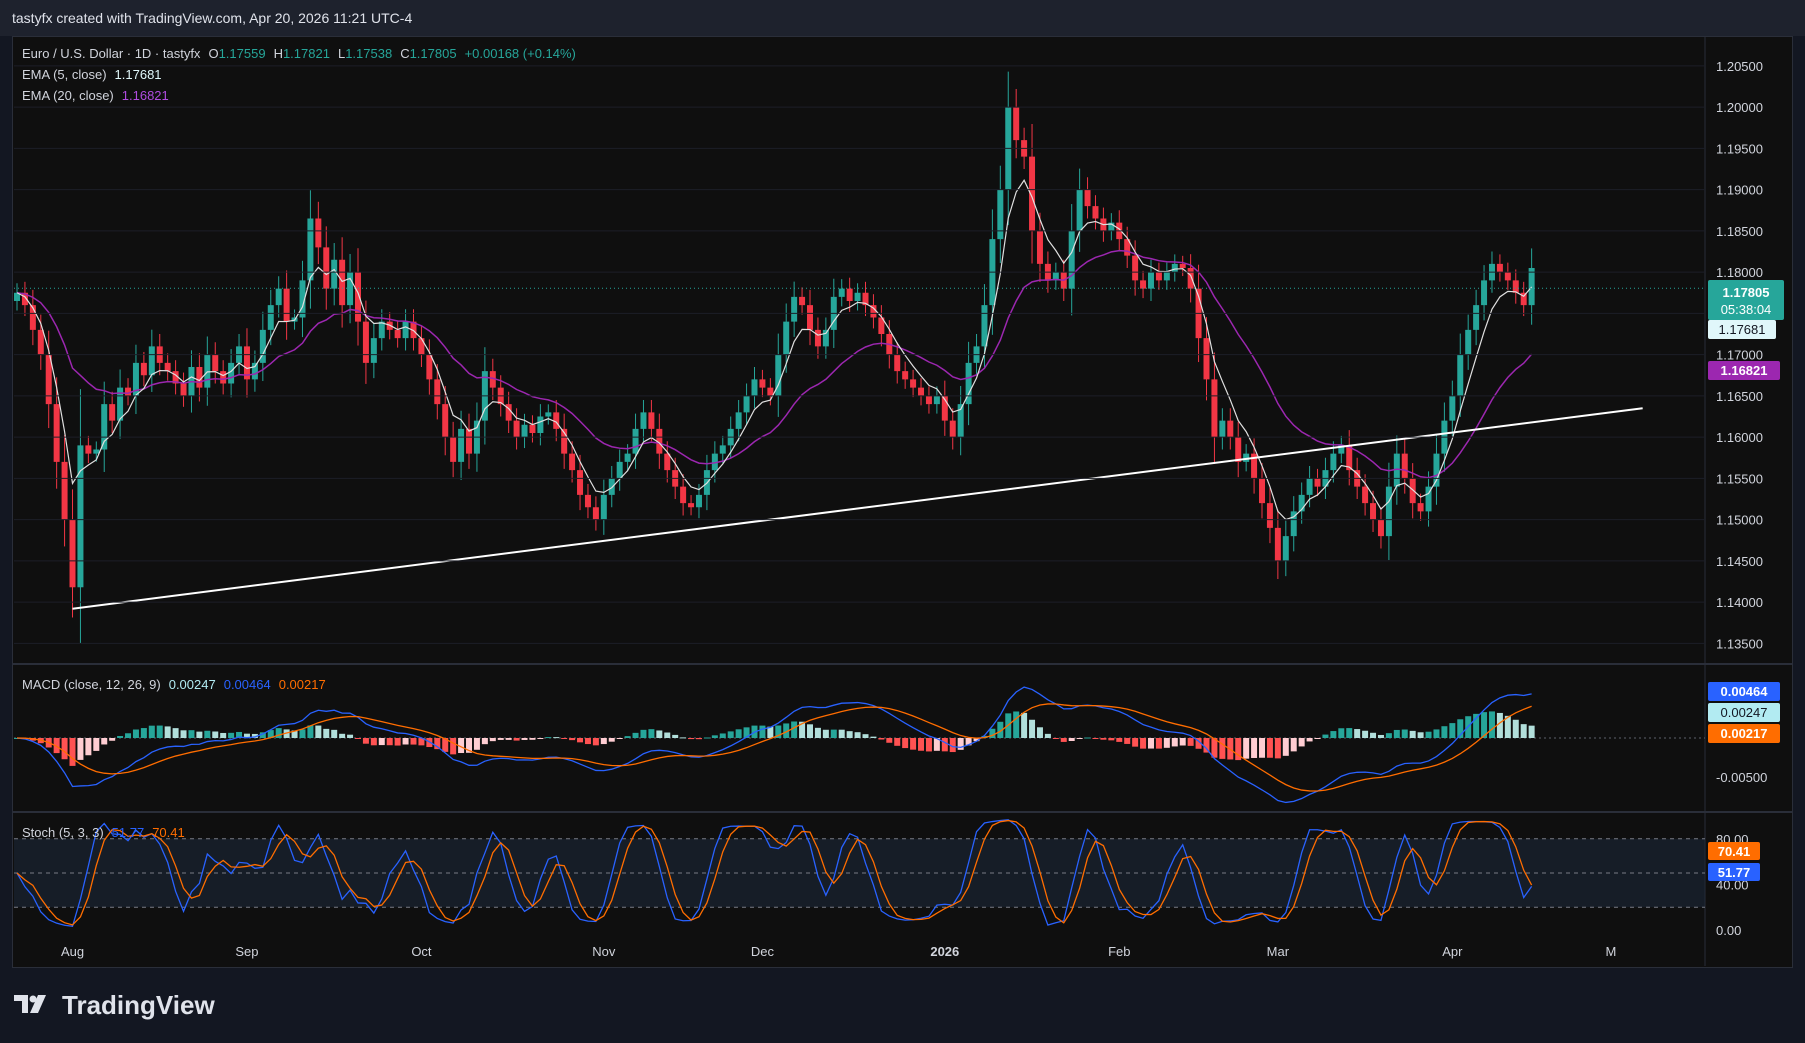  I want to click on ema5-legend: EMA (5, close) 1.17681, so click(92, 74).